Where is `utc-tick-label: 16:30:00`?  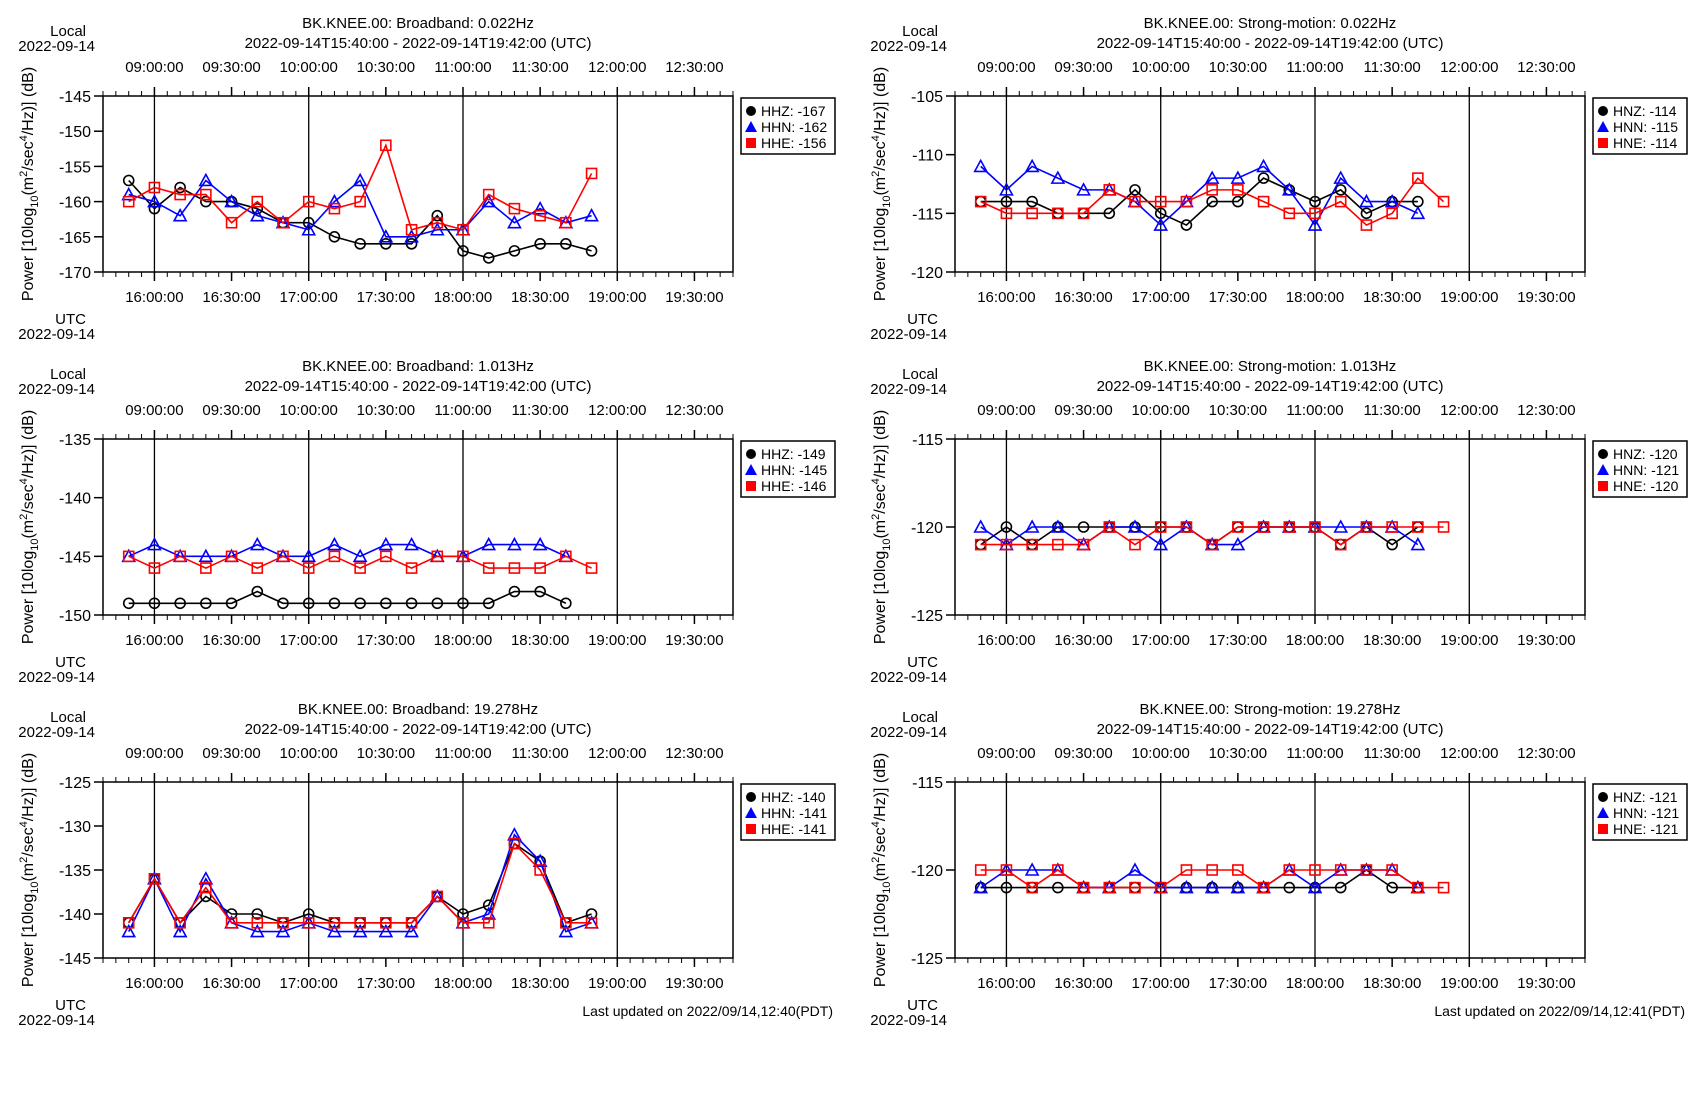 utc-tick-label: 16:30:00 is located at coordinates (1083, 640).